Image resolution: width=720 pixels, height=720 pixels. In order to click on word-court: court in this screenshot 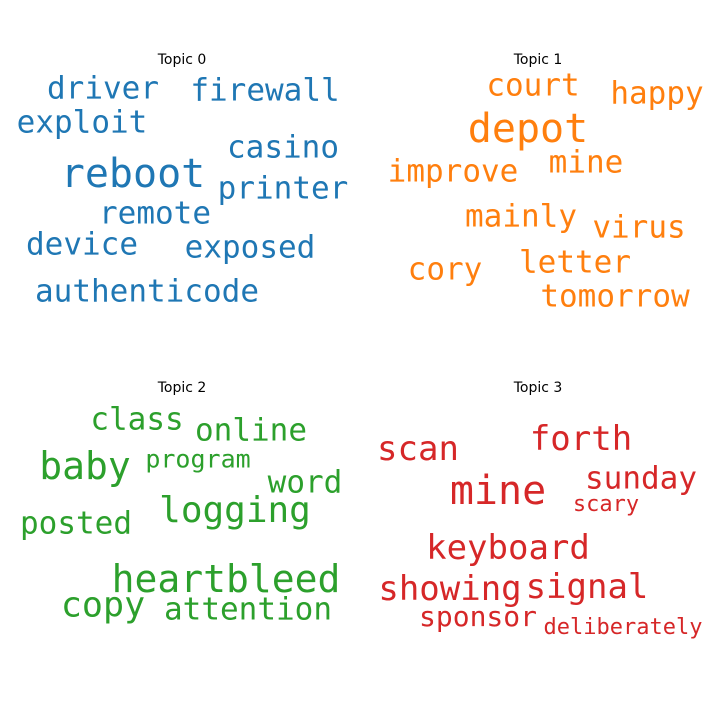, I will do `click(533, 85)`.